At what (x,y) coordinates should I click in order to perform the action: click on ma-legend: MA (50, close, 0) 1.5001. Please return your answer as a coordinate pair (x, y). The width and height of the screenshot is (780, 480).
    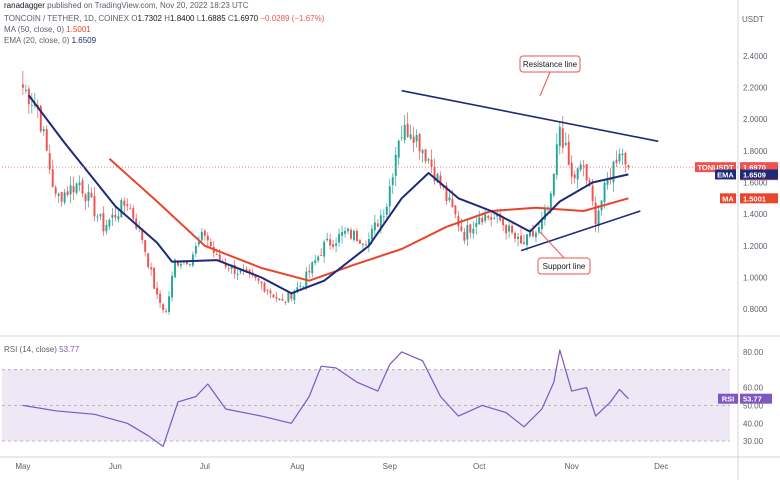
    Looking at the image, I should click on (47, 29).